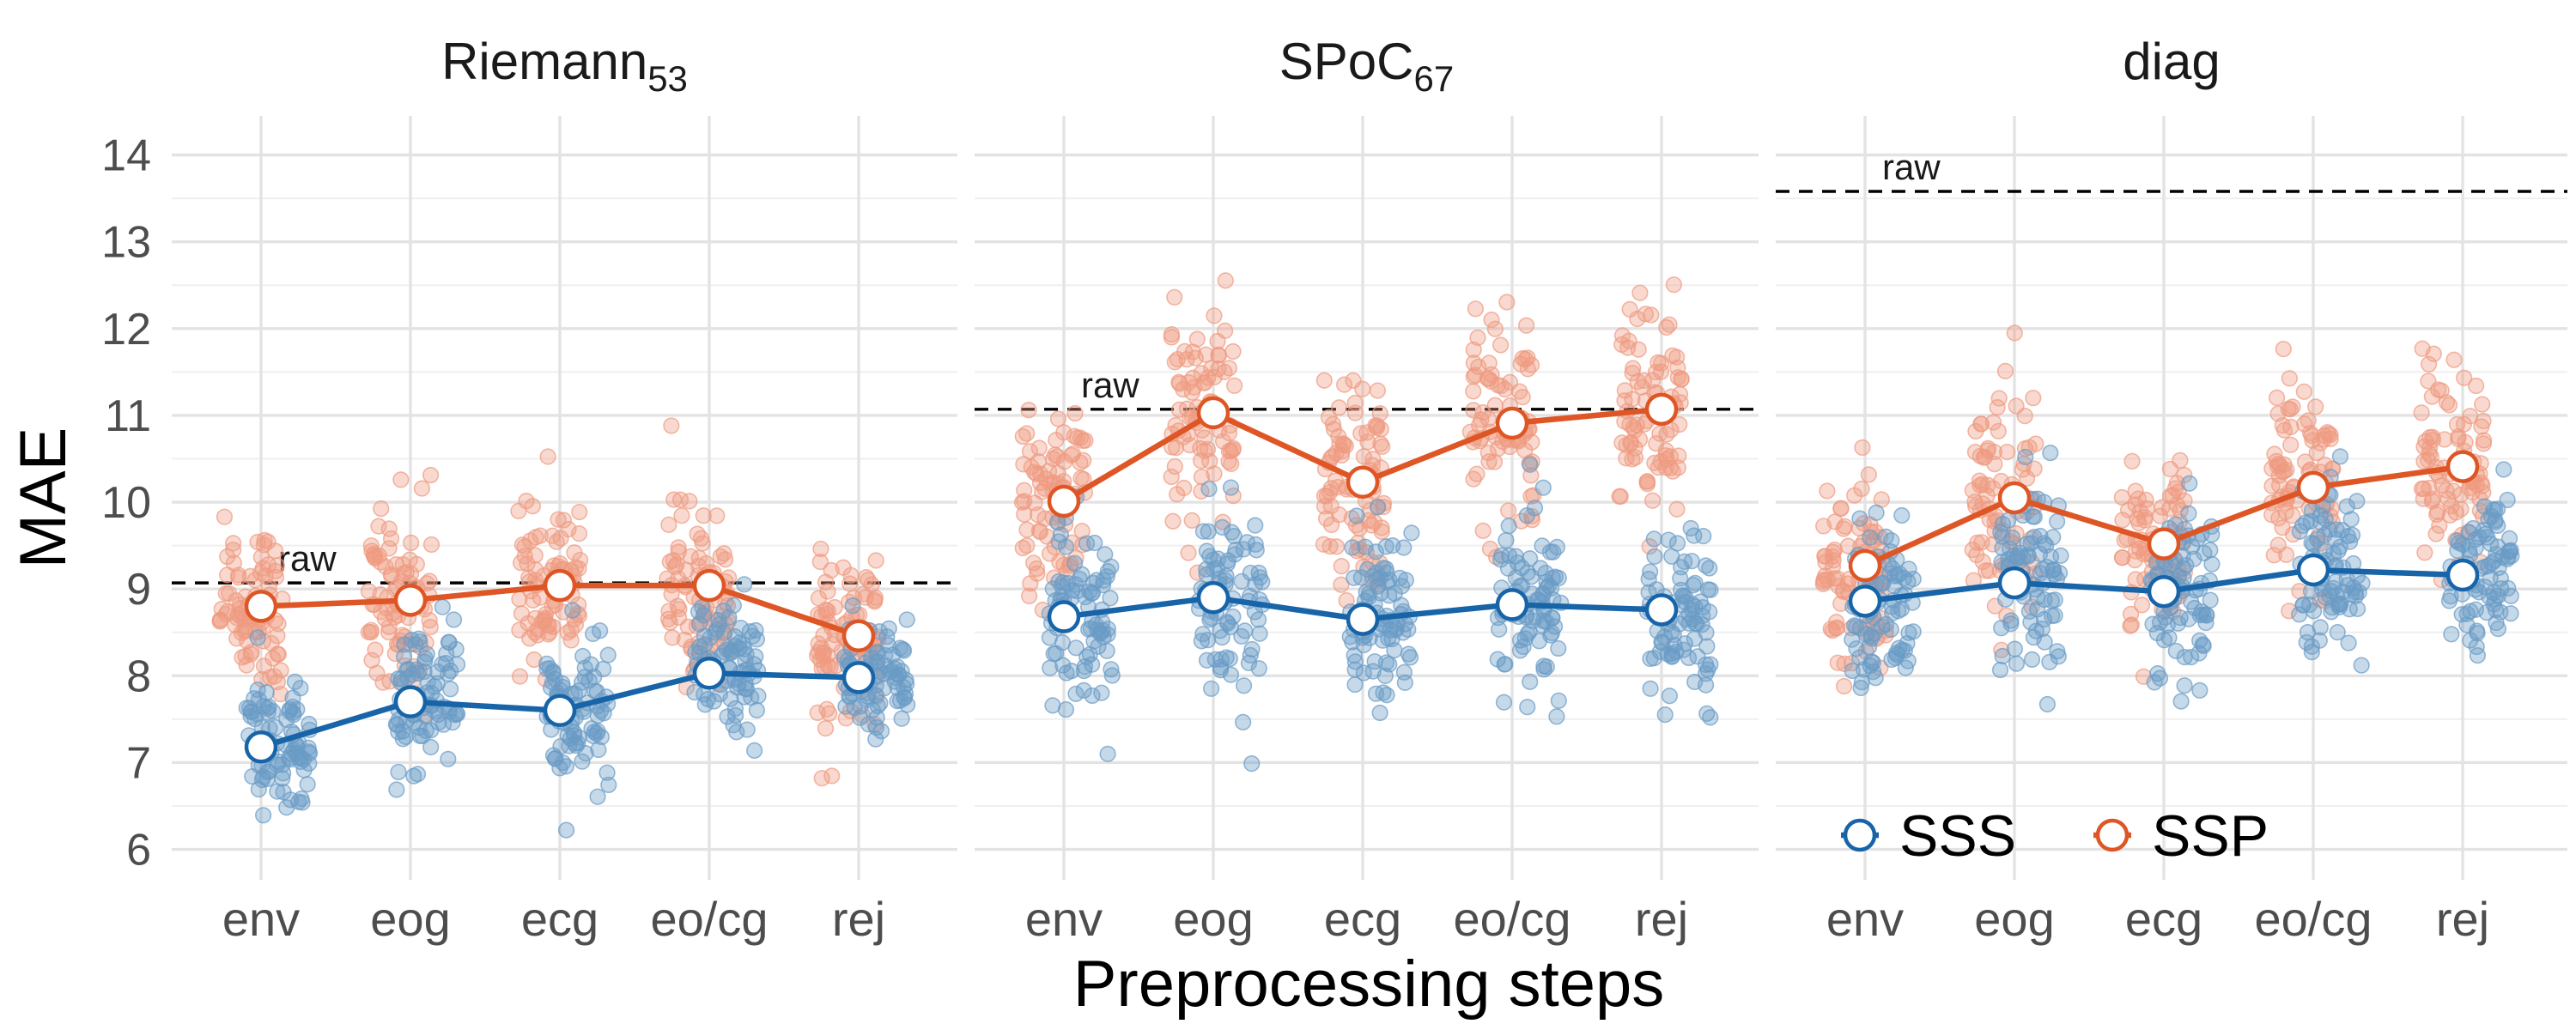 This screenshot has height=1030, width=2576. I want to click on y-tick-label: 7, so click(138, 763).